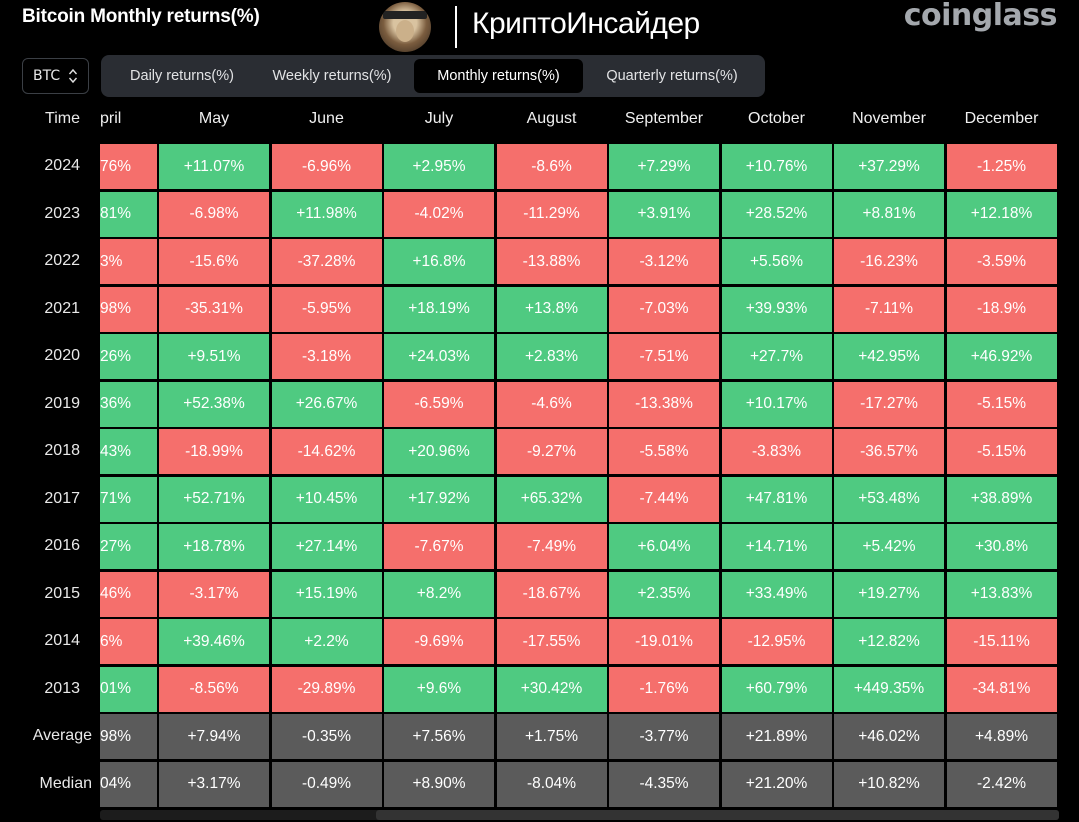 This screenshot has width=1079, height=822. Describe the element at coordinates (128, 736) in the screenshot. I see `return-cell: 98%` at that location.